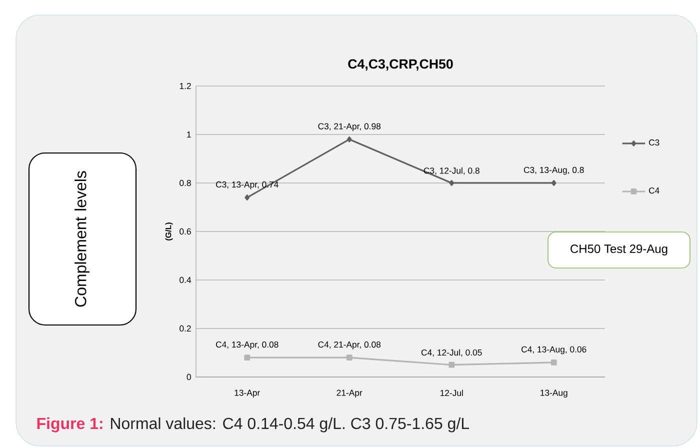 The height and width of the screenshot is (448, 700). Describe the element at coordinates (554, 170) in the screenshot. I see `data-label: C3, 13-Aug, 0.8` at that location.